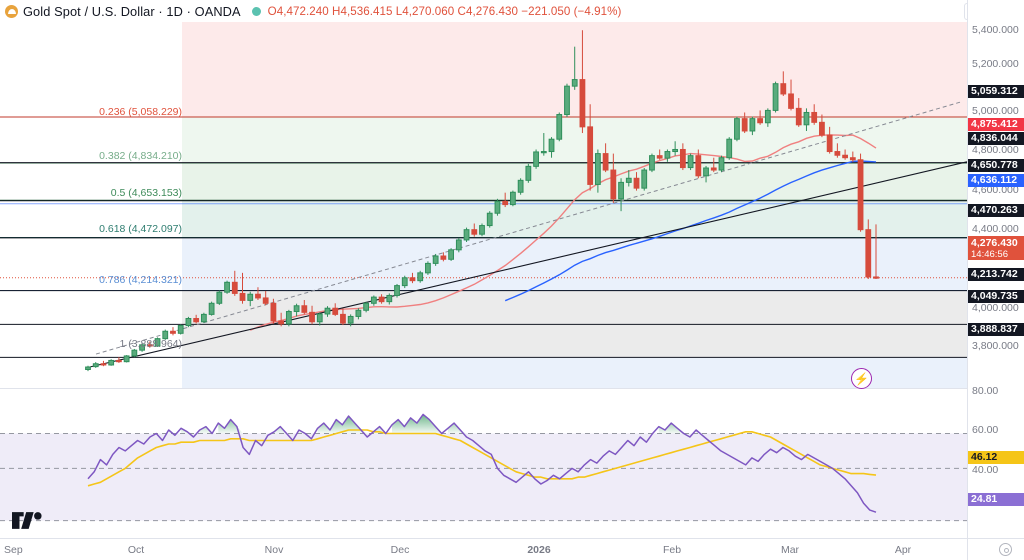 The image size is (1024, 560). Describe the element at coordinates (996, 210) in the screenshot. I see `price-badge: 4,470.263` at that location.